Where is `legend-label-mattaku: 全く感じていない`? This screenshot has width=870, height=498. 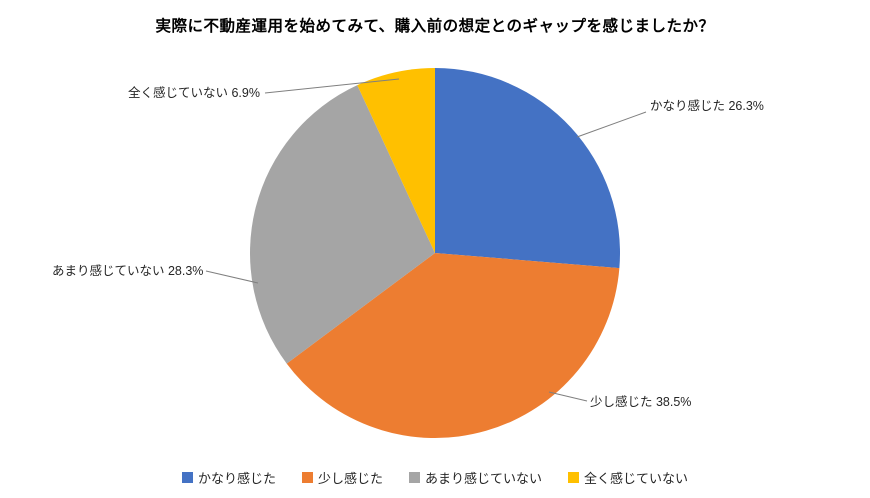 legend-label-mattaku: 全く感じていない is located at coordinates (636, 478).